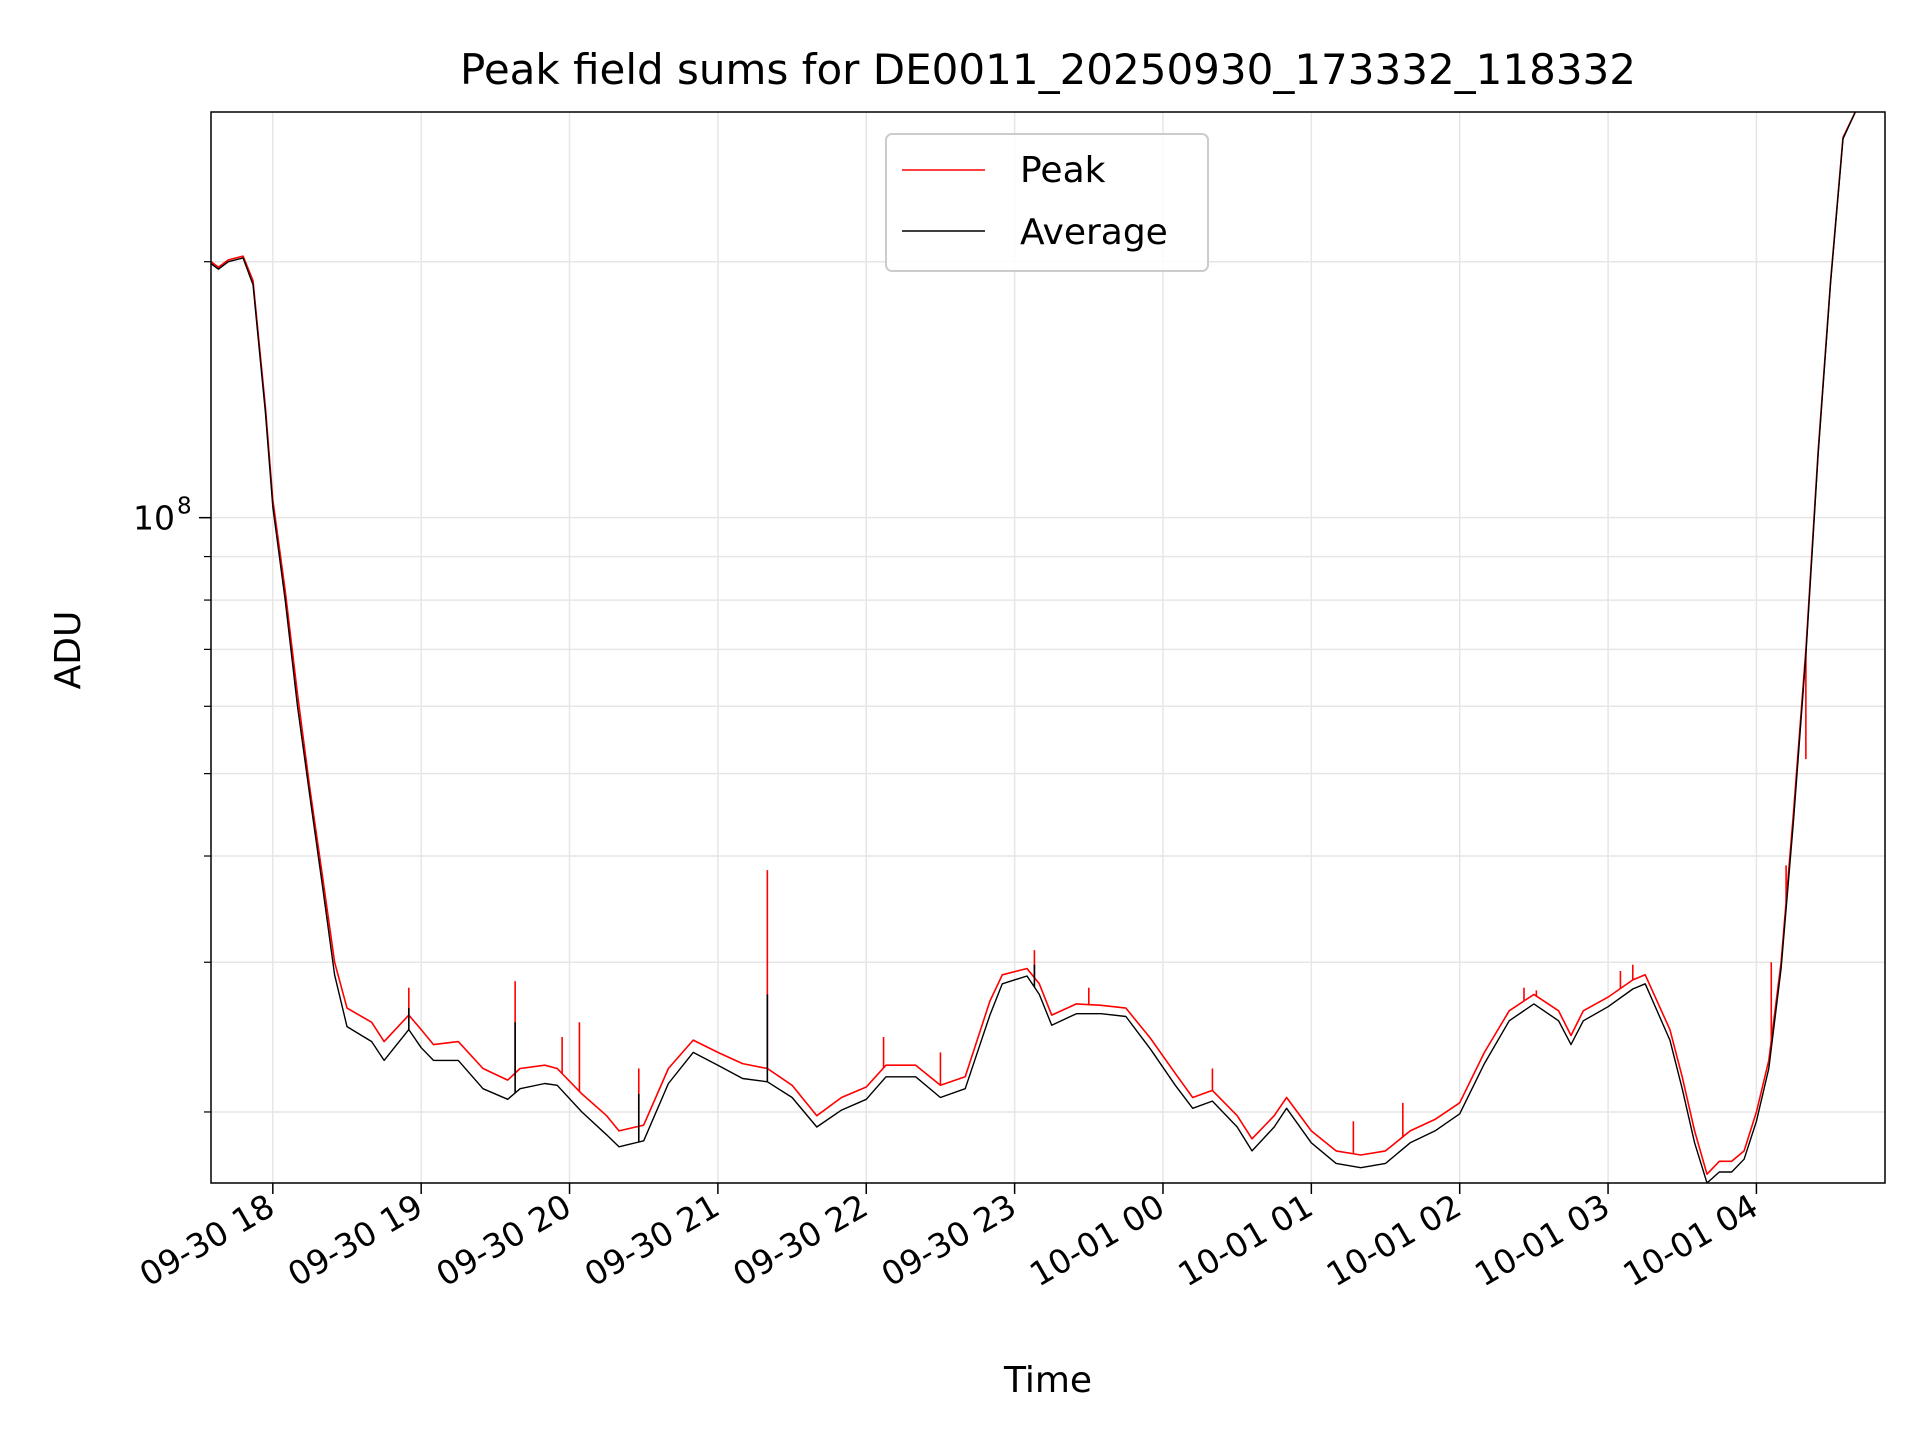  I want to click on y-tick-label-base: 10, so click(154, 518).